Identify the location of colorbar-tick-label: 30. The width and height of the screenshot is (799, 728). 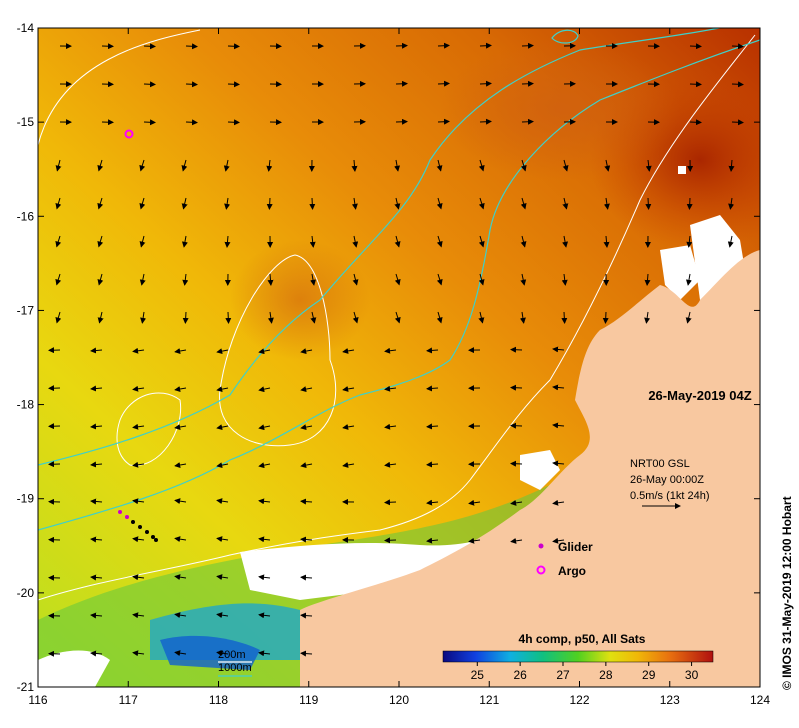
(692, 675).